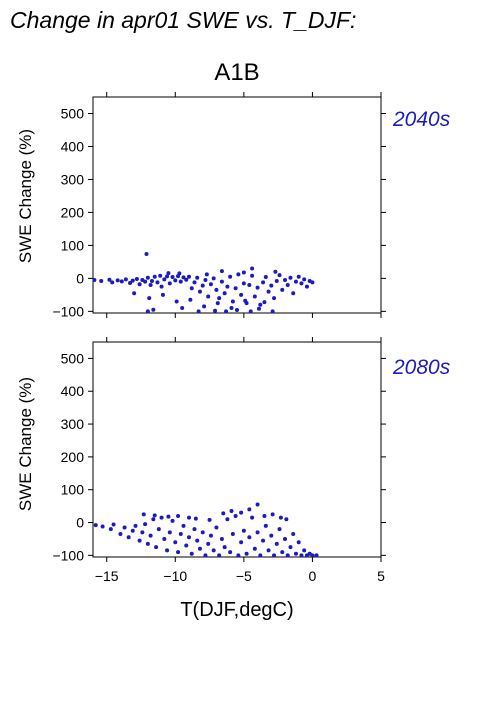 The image size is (501, 709). What do you see at coordinates (183, 20) in the screenshot?
I see `figure-title: Change in apr01 SWE vs. T_DJF:` at bounding box center [183, 20].